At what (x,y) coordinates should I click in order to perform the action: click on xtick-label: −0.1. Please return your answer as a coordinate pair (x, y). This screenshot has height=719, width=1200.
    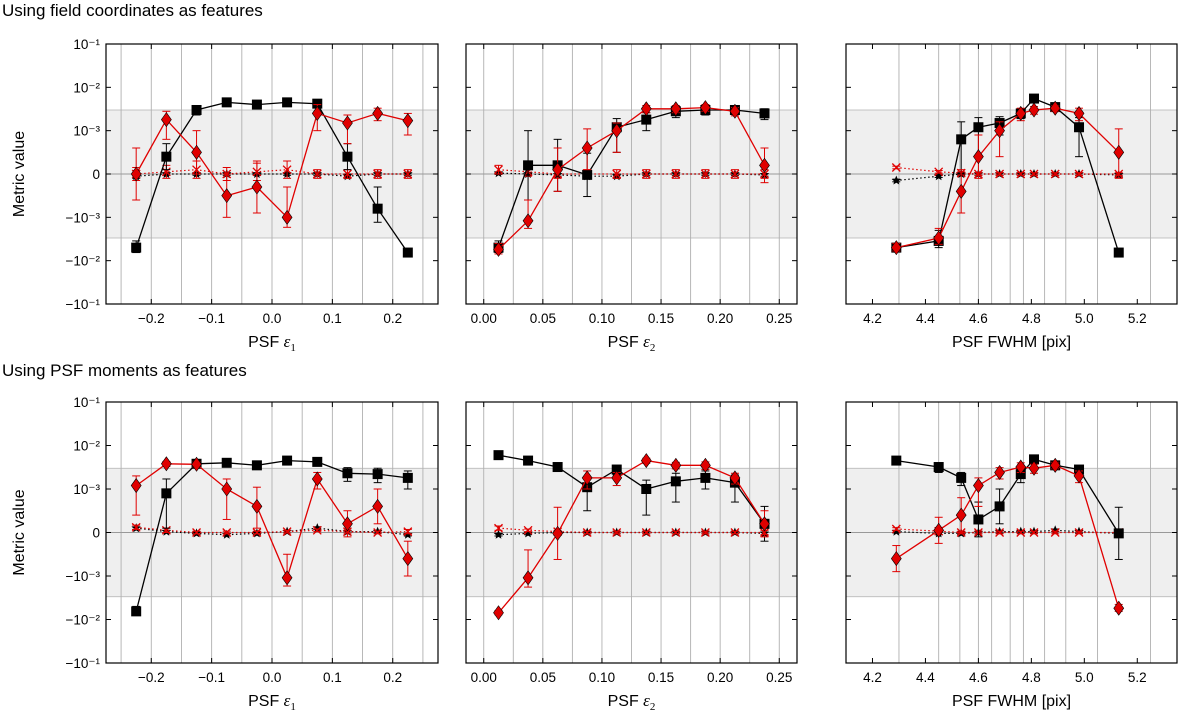
    Looking at the image, I should click on (211, 318).